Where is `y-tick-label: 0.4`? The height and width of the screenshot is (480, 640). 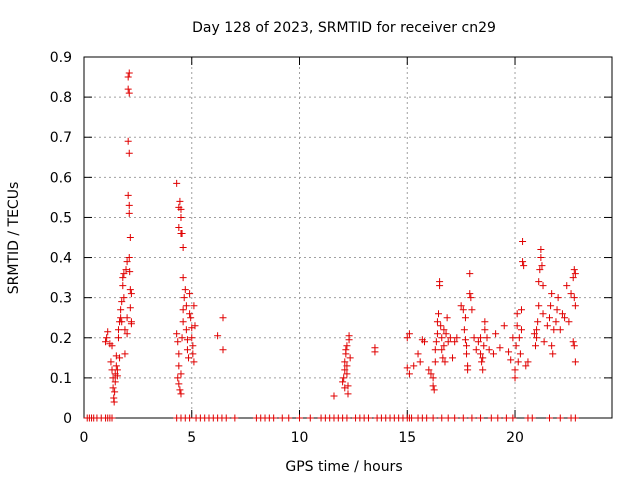 y-tick-label: 0.4 is located at coordinates (61, 259).